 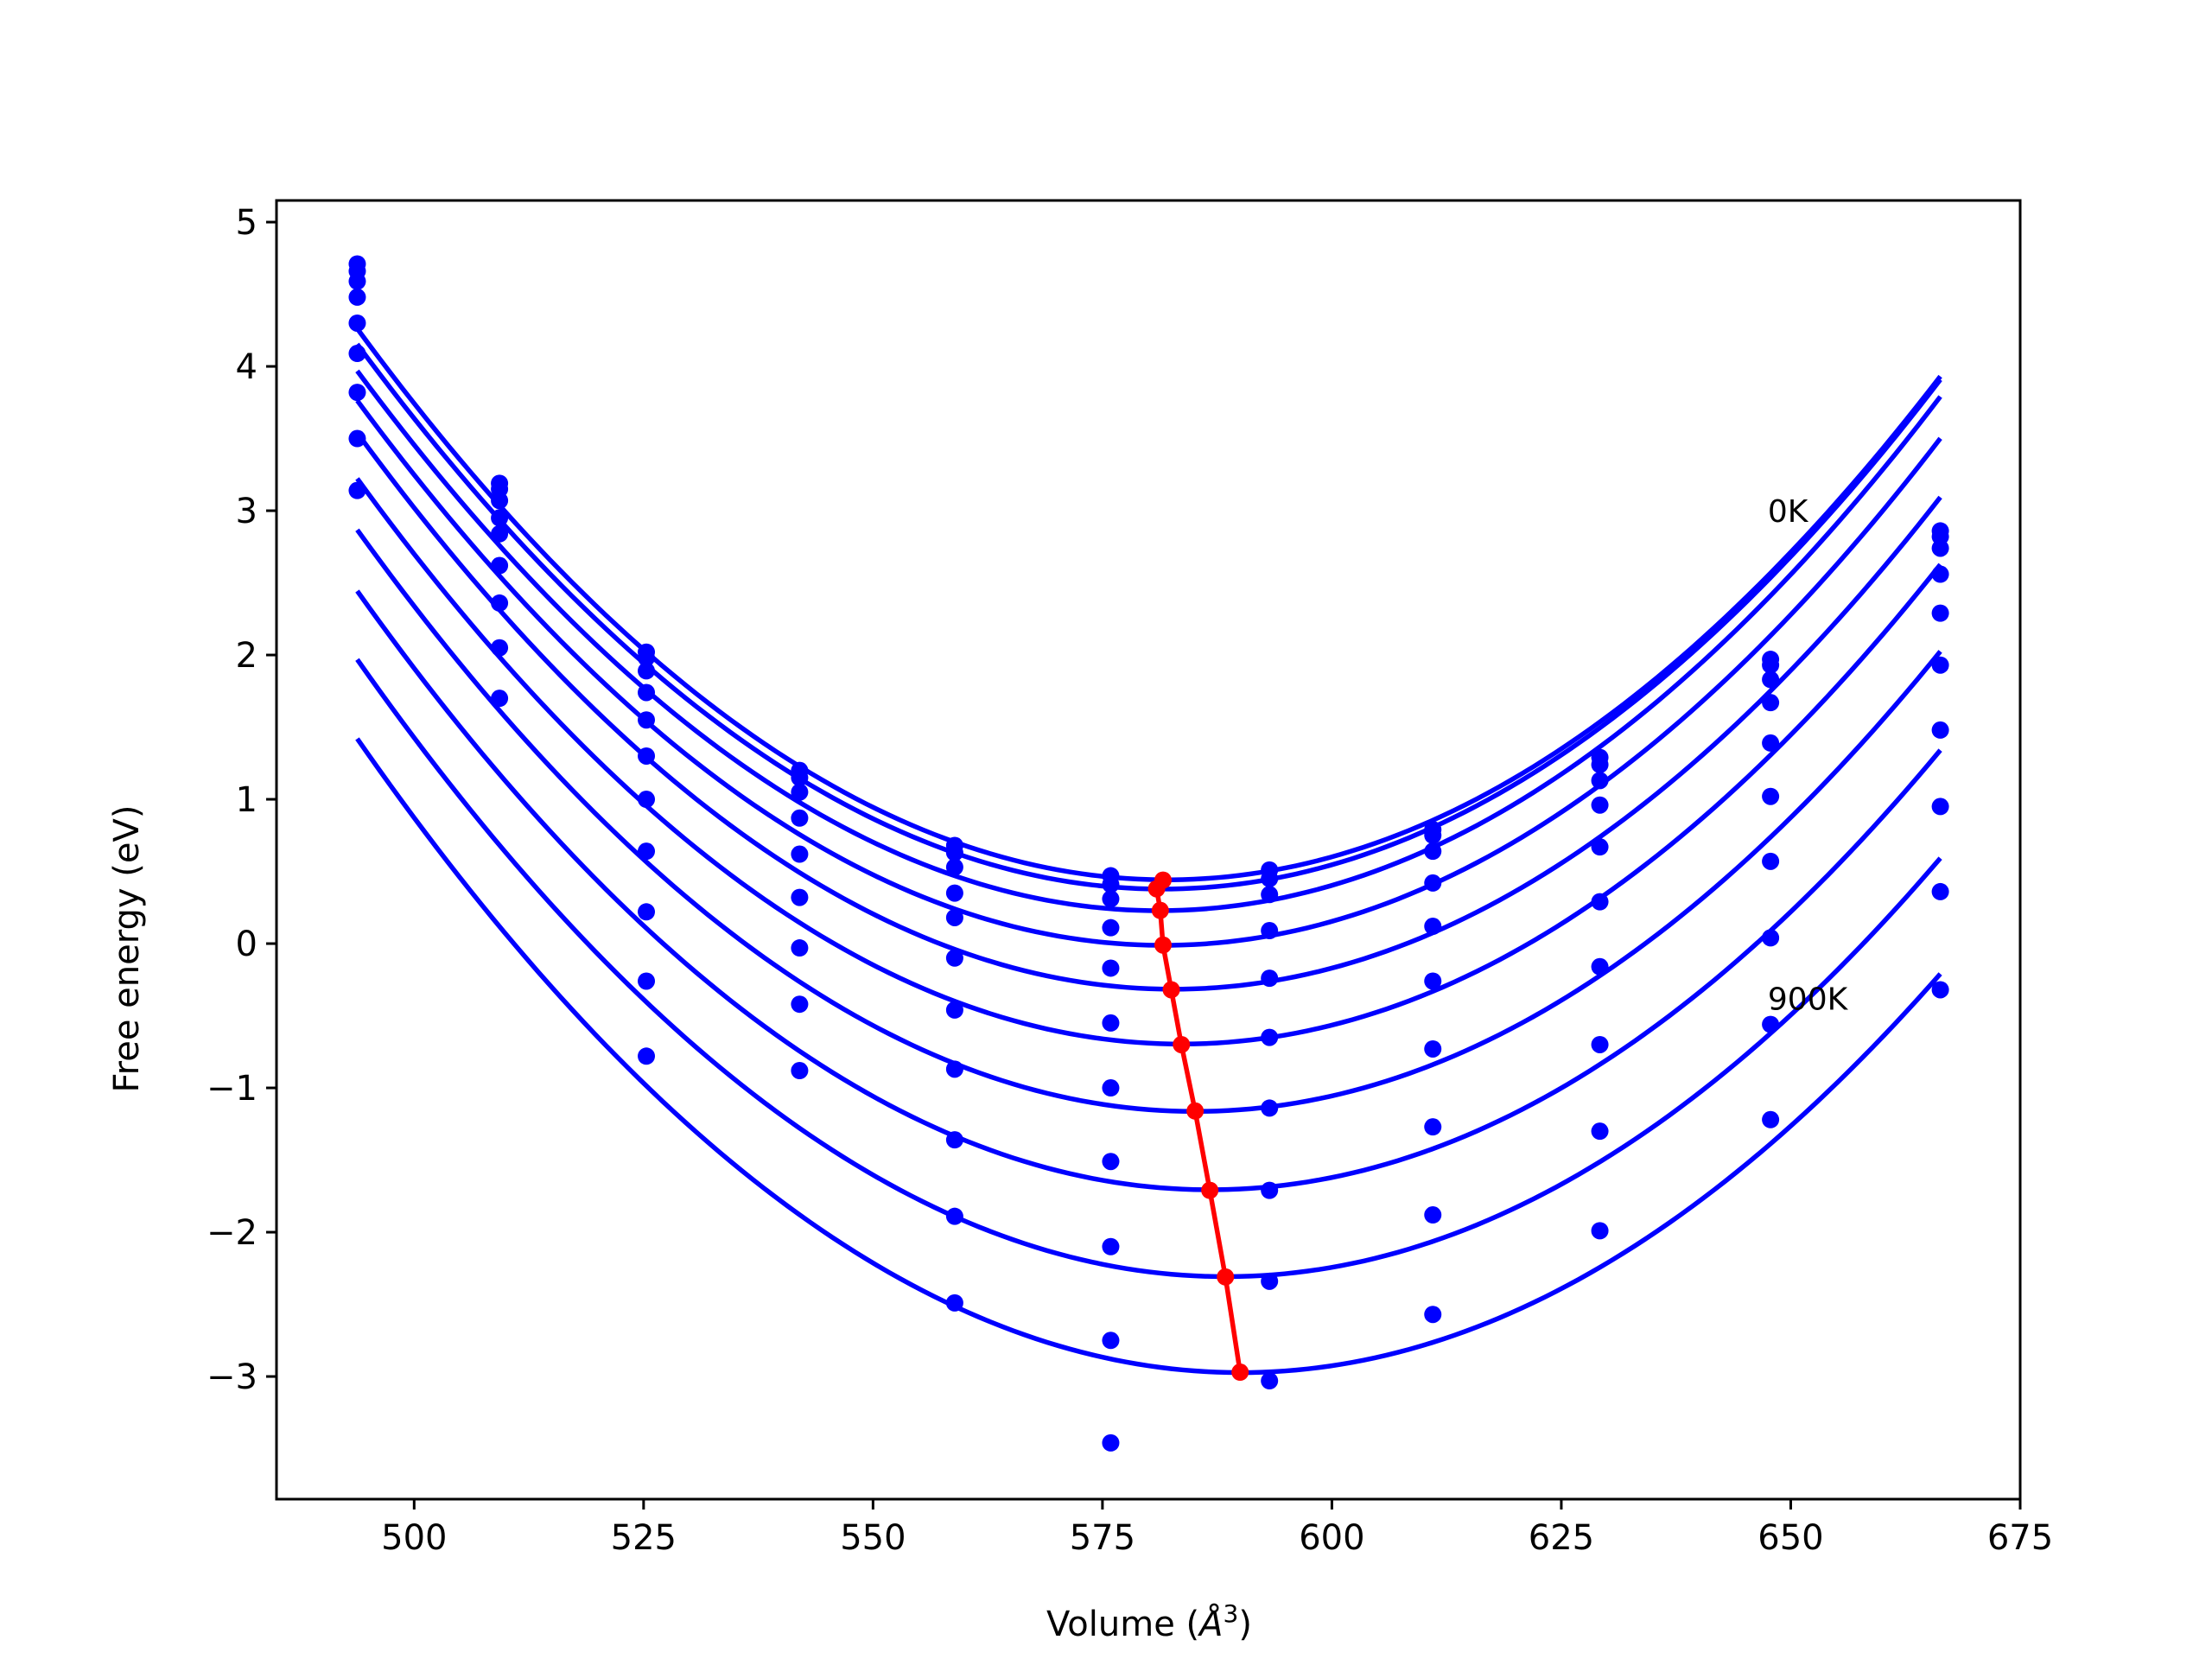 I want to click on y-tick-label: 3, so click(x=246, y=511).